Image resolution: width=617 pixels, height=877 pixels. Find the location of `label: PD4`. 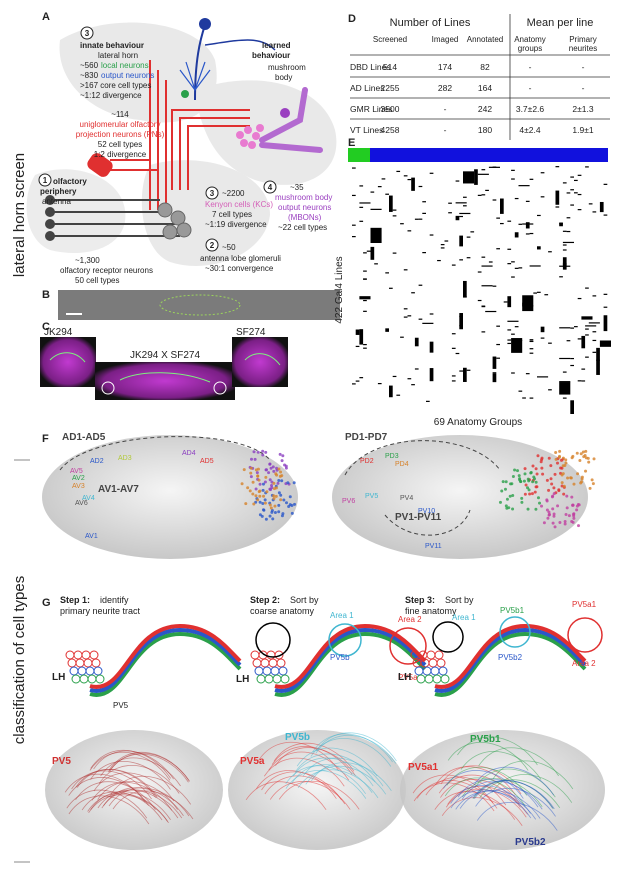

label: PD4 is located at coordinates (402, 464).